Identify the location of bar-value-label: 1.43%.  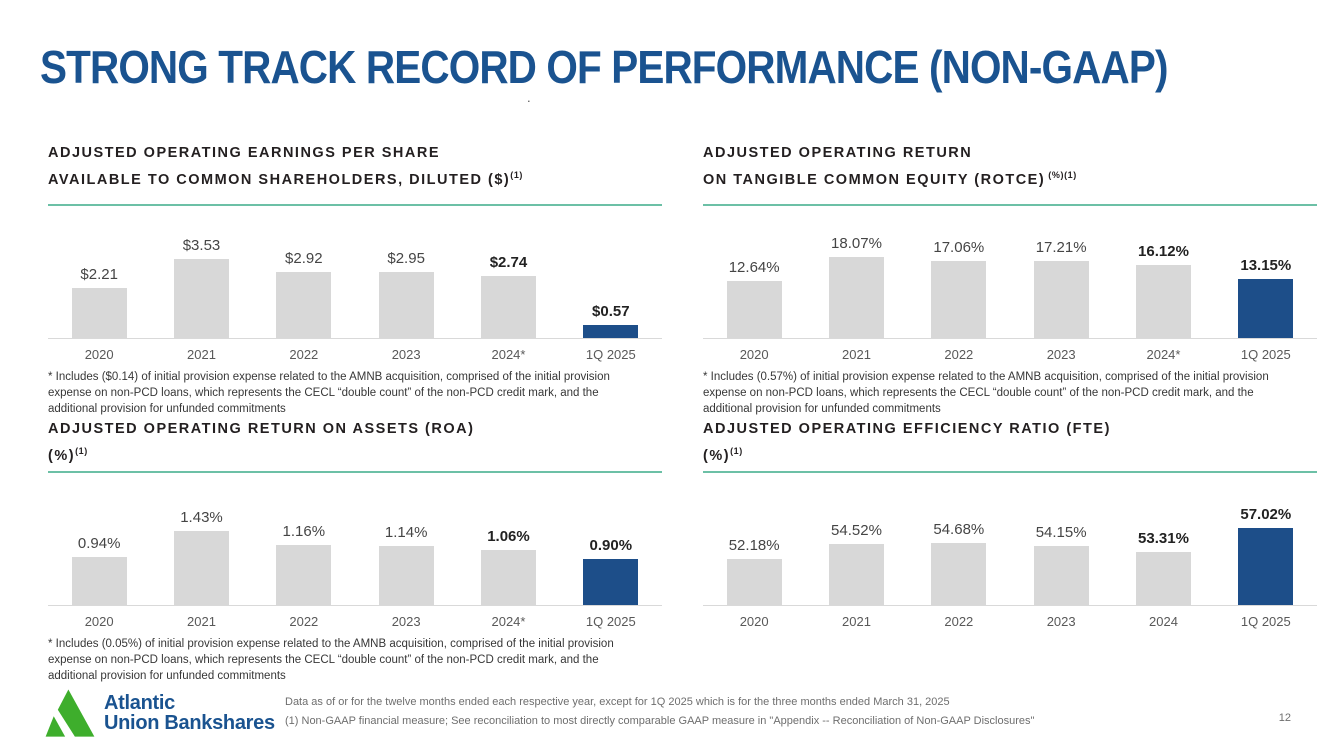
(201, 517).